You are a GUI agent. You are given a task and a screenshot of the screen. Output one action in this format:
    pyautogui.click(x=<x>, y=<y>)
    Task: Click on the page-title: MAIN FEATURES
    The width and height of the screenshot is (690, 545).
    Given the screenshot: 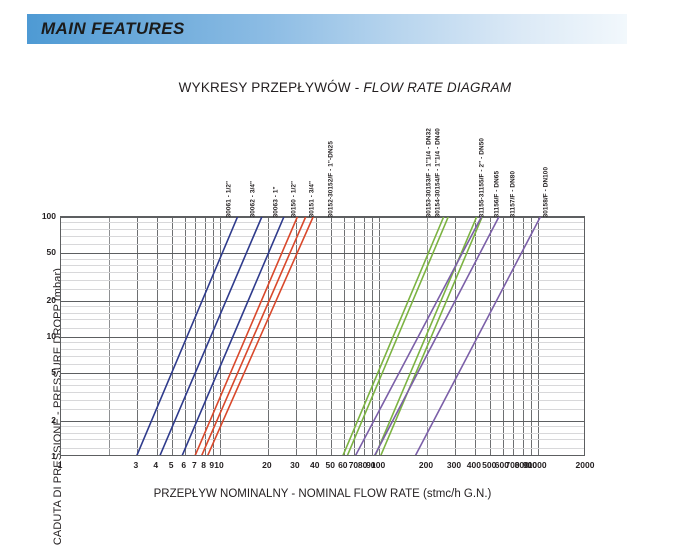 What is the action you would take?
    pyautogui.click(x=113, y=28)
    